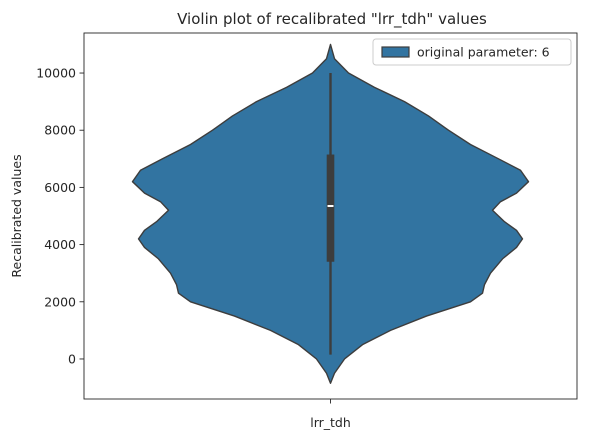 The image size is (589, 441). Describe the element at coordinates (56, 73) in the screenshot. I see `y-tick-label: 10000` at that location.